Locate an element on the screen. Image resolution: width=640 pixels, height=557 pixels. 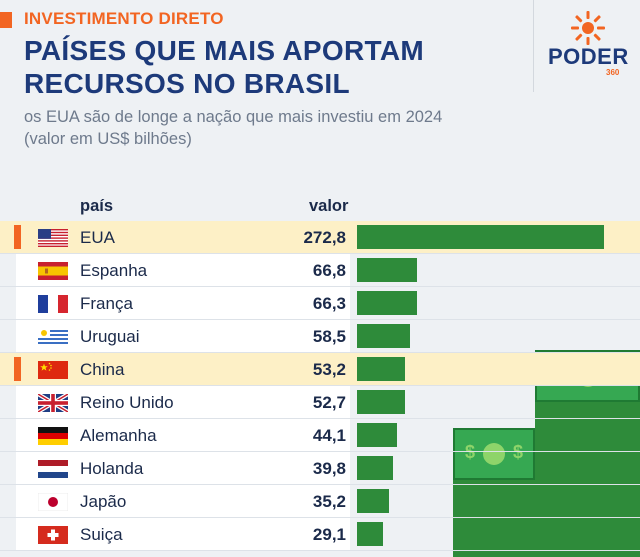
country-label: Reino Unido is located at coordinates (127, 402).